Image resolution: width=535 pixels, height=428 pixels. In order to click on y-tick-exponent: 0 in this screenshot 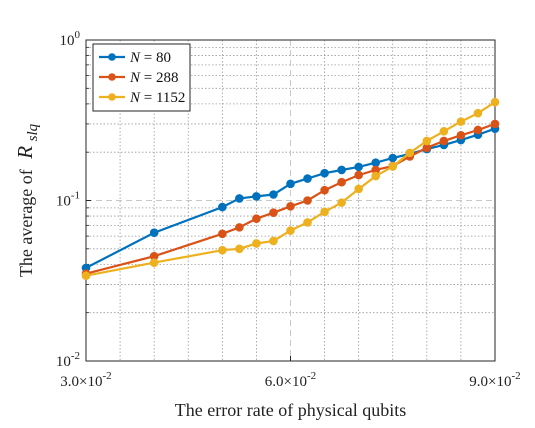, I will do `click(78, 35)`.